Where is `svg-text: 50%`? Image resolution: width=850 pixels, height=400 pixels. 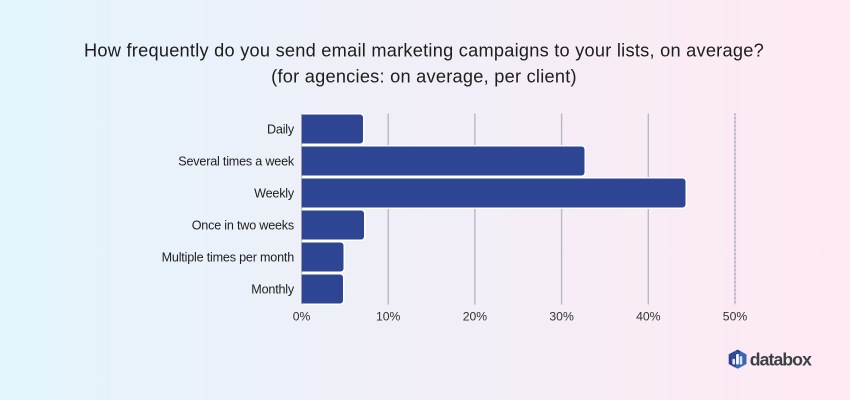 svg-text: 50% is located at coordinates (735, 317).